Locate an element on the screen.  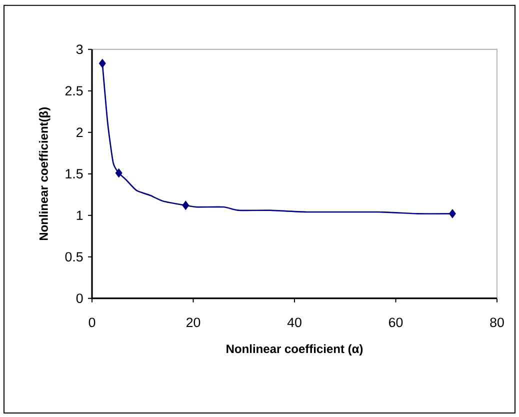
x-tick-label: 80 is located at coordinates (497, 323).